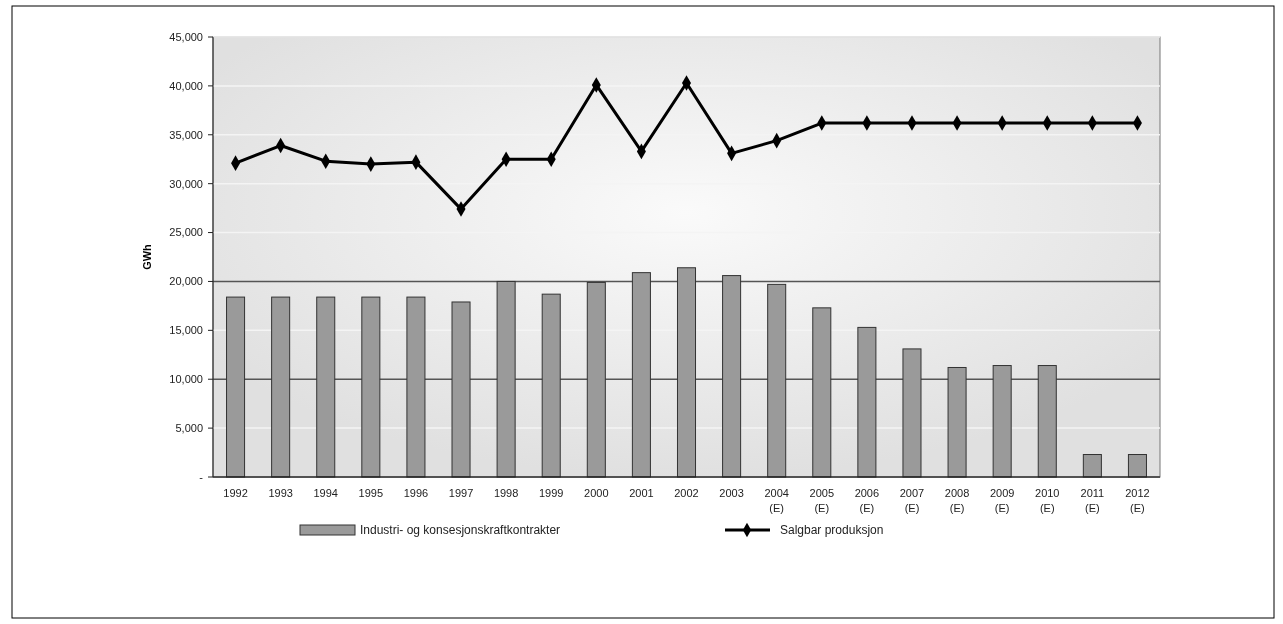  Describe the element at coordinates (189, 427) in the screenshot. I see `y-tick-label: 5,000` at that location.